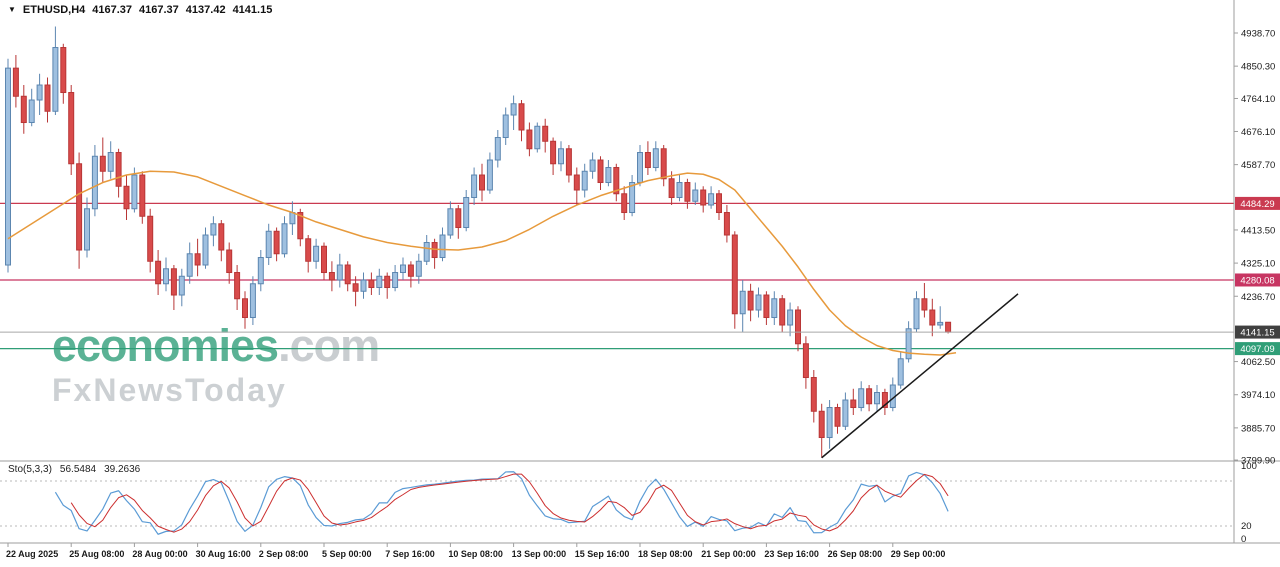  What do you see at coordinates (1246, 526) in the screenshot?
I see `stoch-scale-label: 20` at bounding box center [1246, 526].